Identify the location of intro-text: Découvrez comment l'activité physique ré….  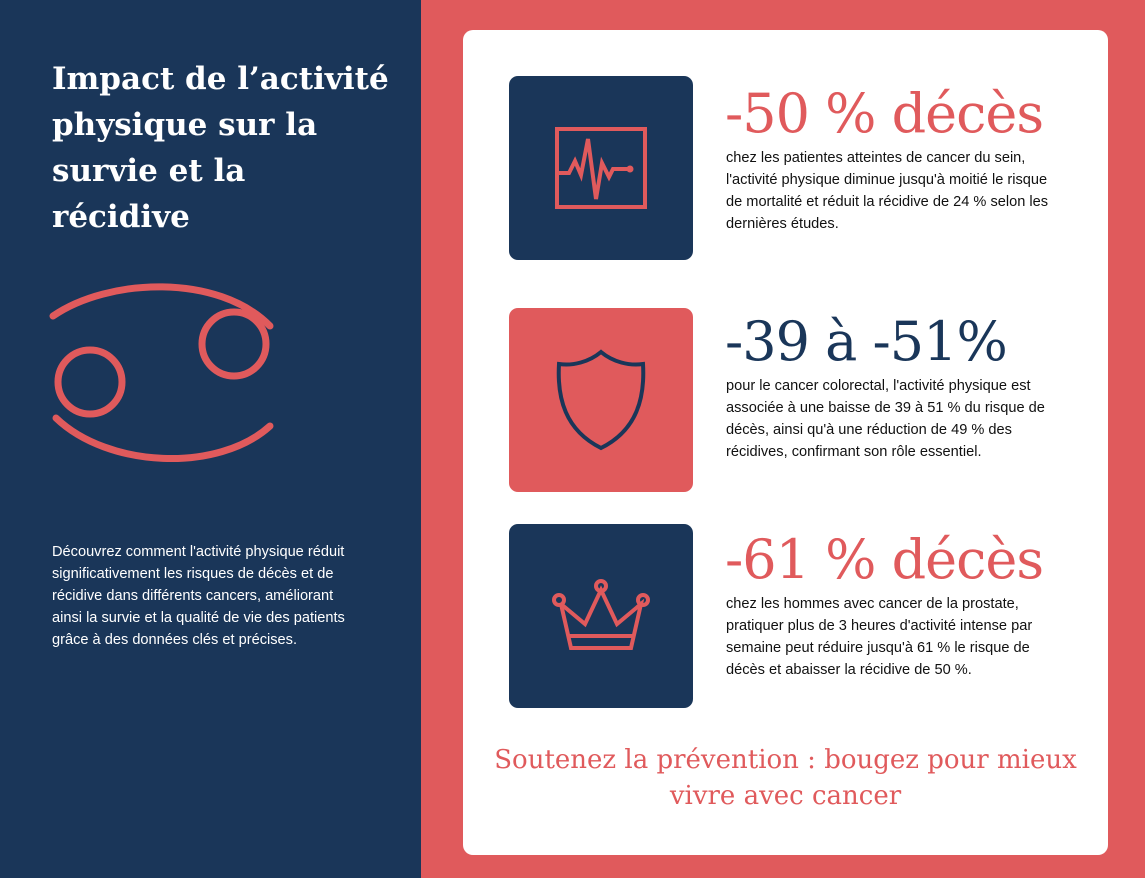
(198, 596).